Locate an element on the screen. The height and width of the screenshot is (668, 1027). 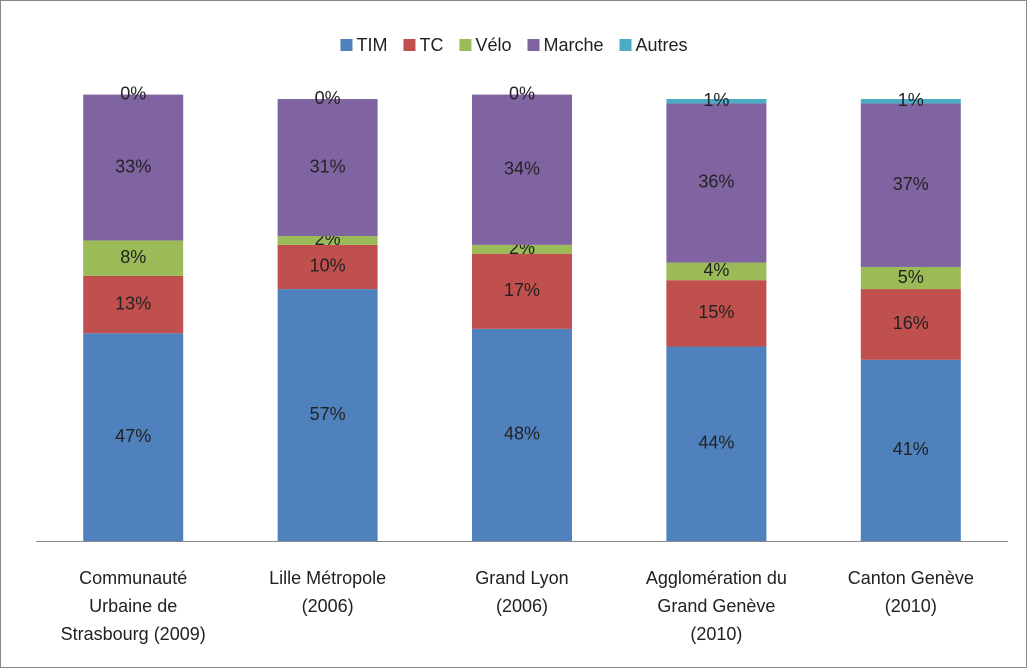
legend-label: Vélo is located at coordinates (493, 45).